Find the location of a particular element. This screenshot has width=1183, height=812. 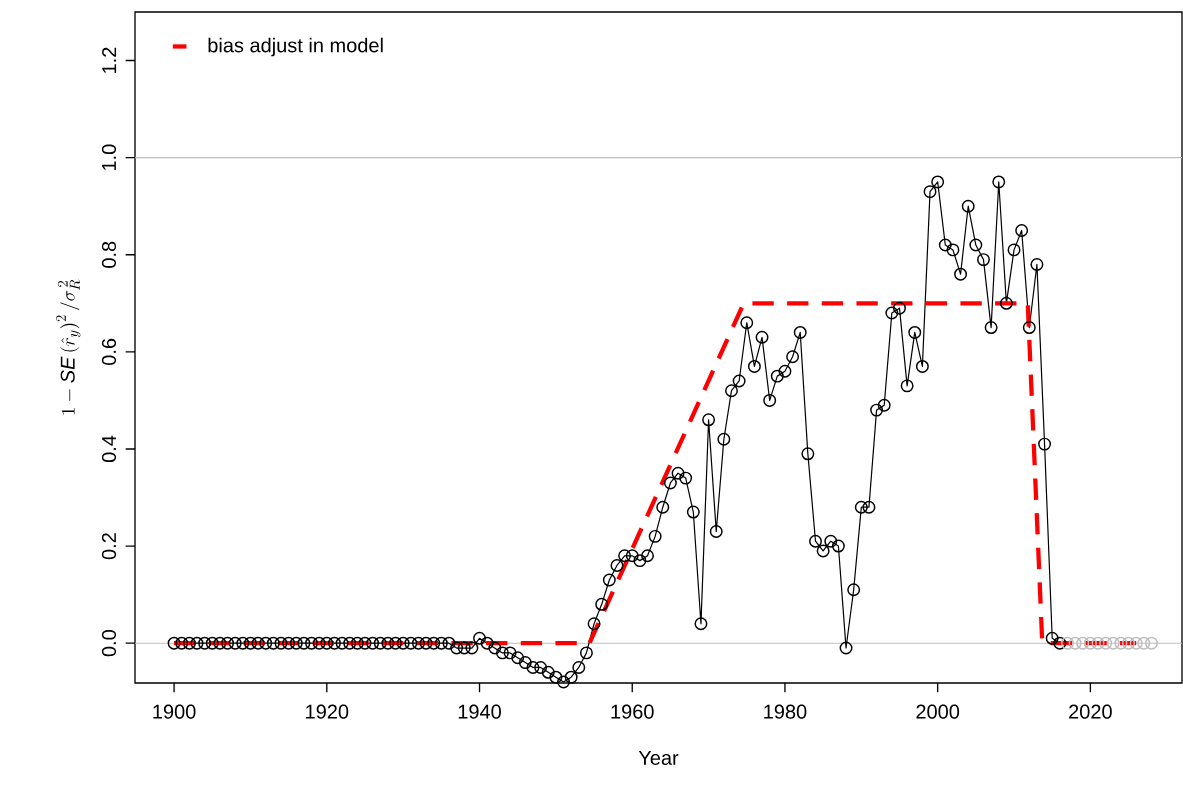

y-tick-label: 0.6 is located at coordinates (109, 351).